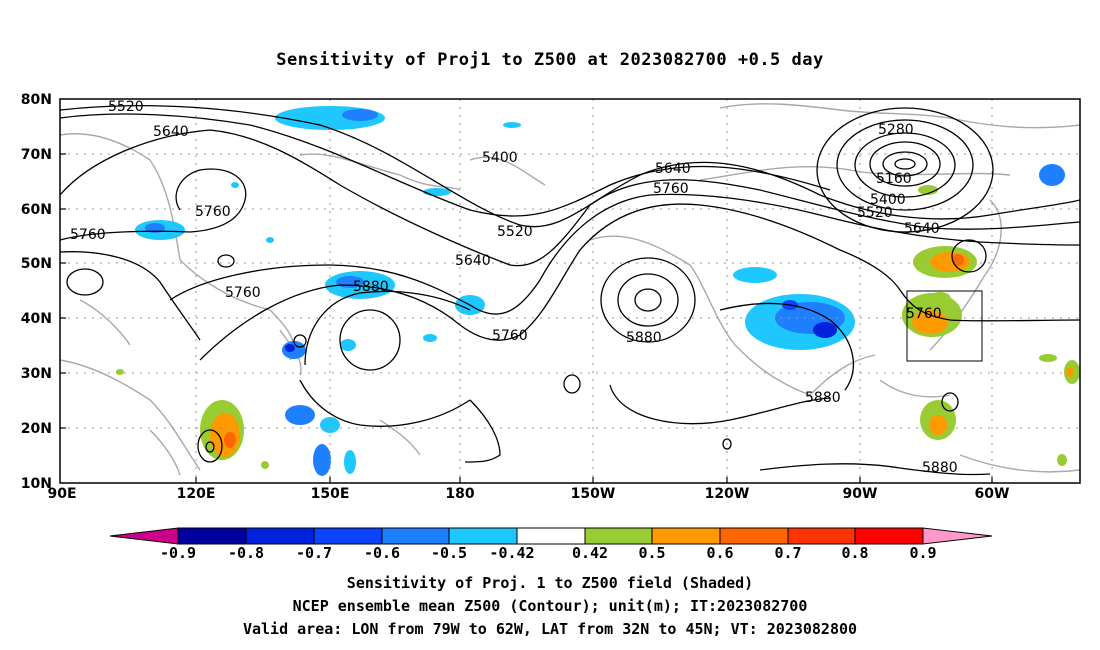 This screenshot has height=650, width=1100. I want to click on contour-label: 5160, so click(894, 179).